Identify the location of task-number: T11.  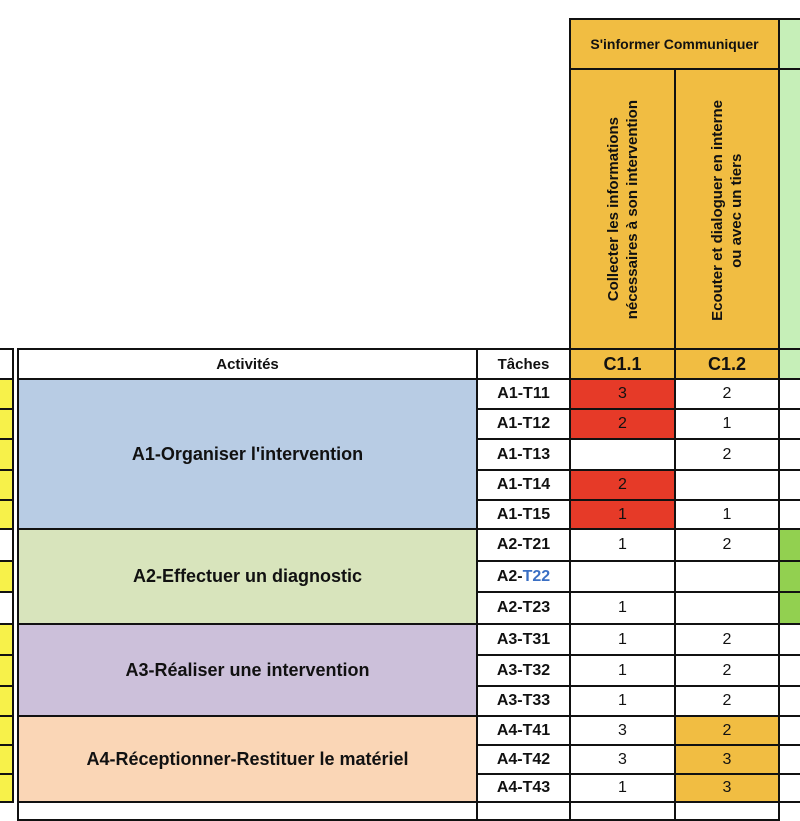
(536, 393).